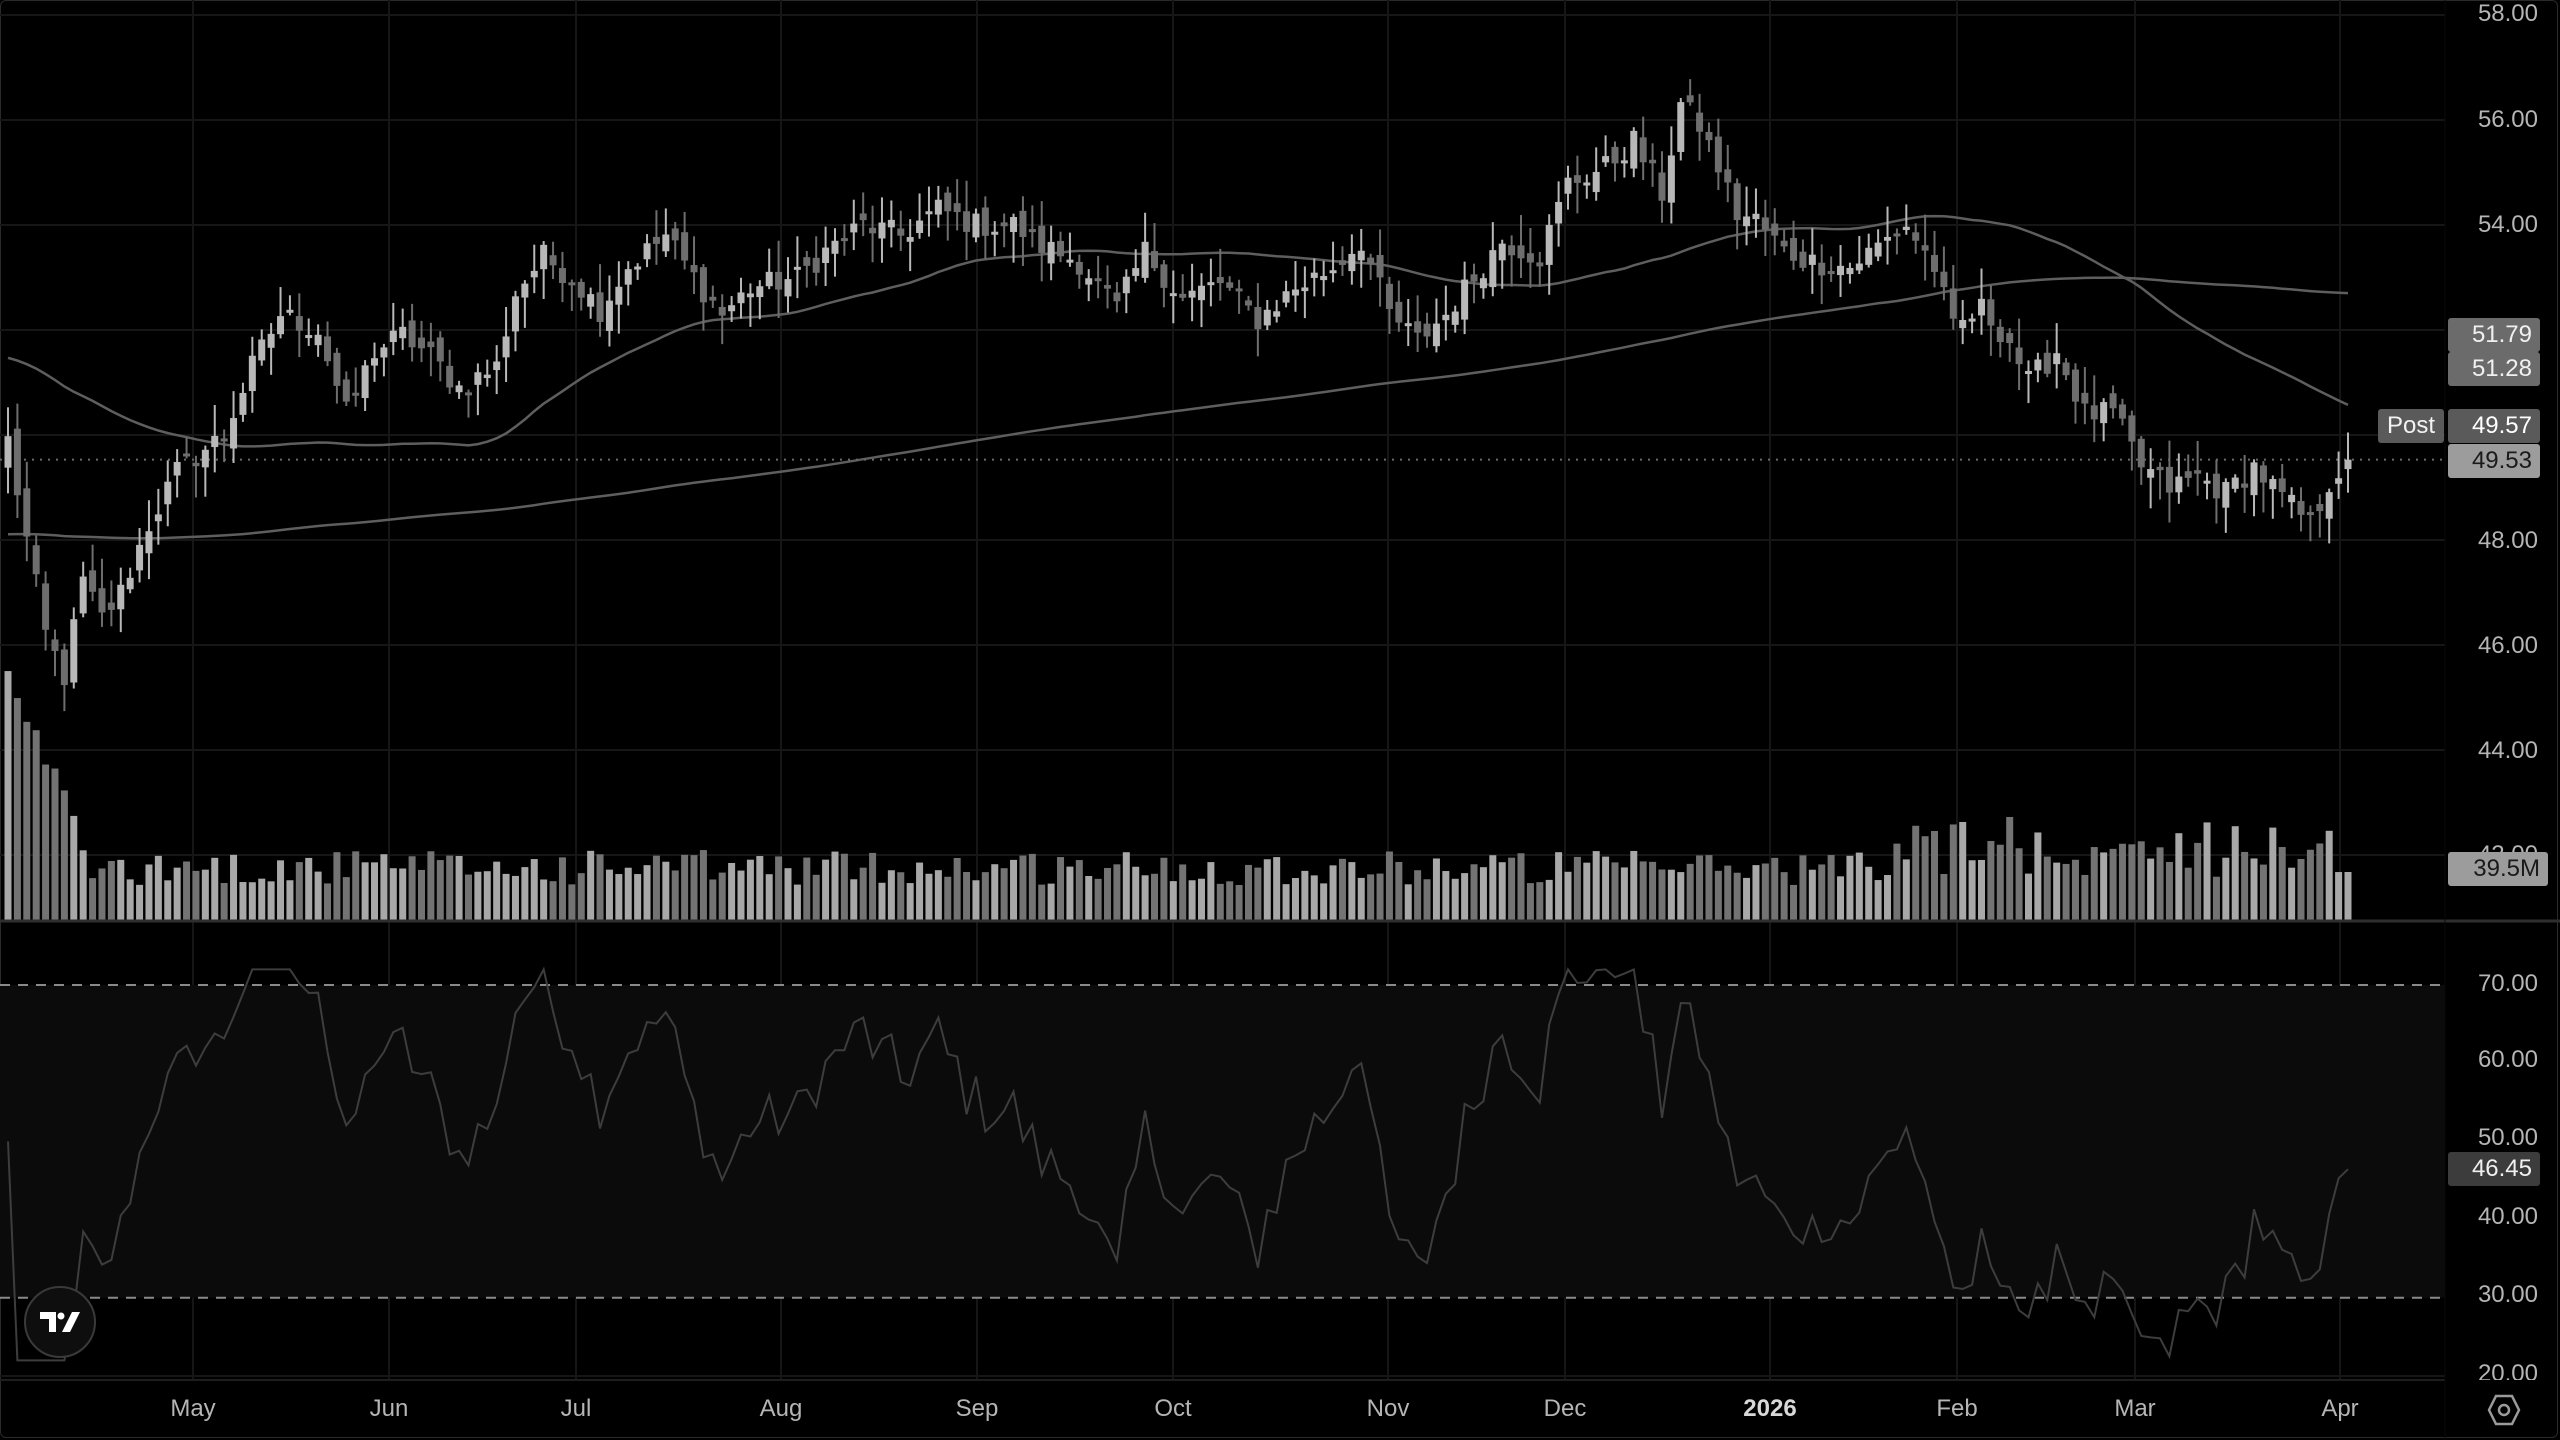 The image size is (2560, 1440). I want to click on rsi-axis-label: 50.00, so click(2507, 1137).